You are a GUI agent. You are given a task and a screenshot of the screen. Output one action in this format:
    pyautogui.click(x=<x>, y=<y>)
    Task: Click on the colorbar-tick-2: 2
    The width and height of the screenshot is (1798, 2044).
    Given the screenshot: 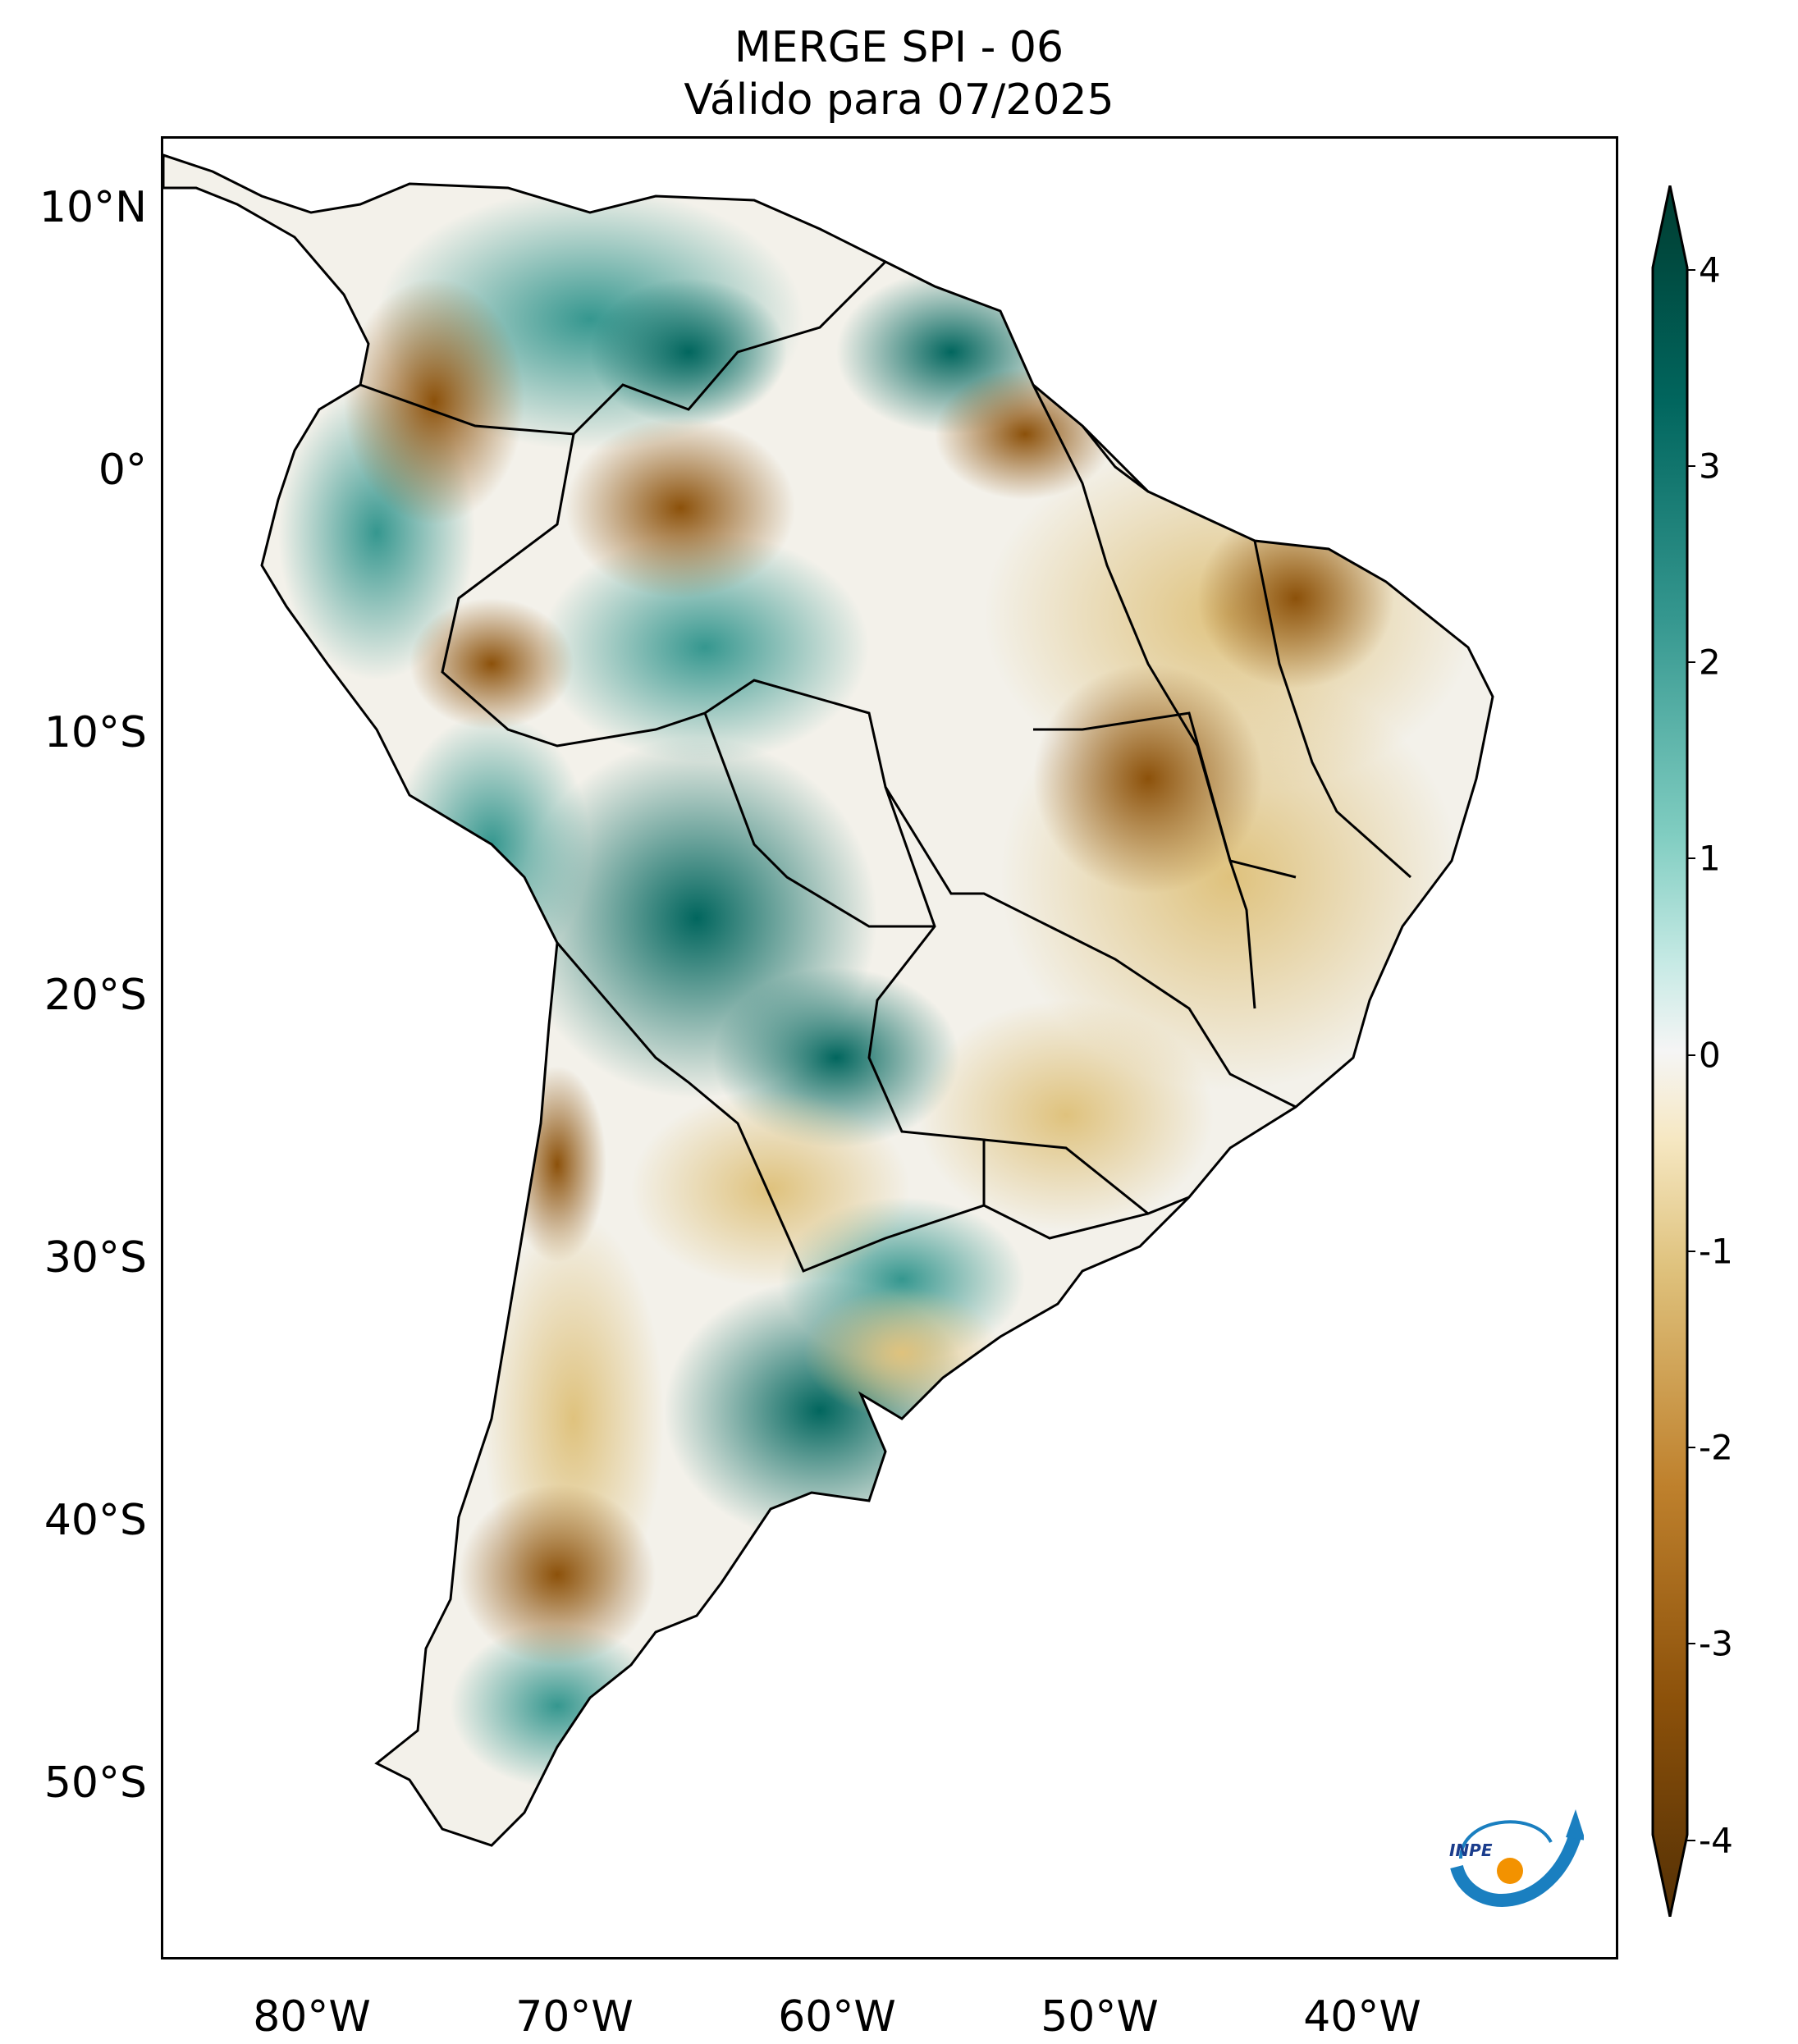 What is the action you would take?
    pyautogui.click(x=1710, y=662)
    